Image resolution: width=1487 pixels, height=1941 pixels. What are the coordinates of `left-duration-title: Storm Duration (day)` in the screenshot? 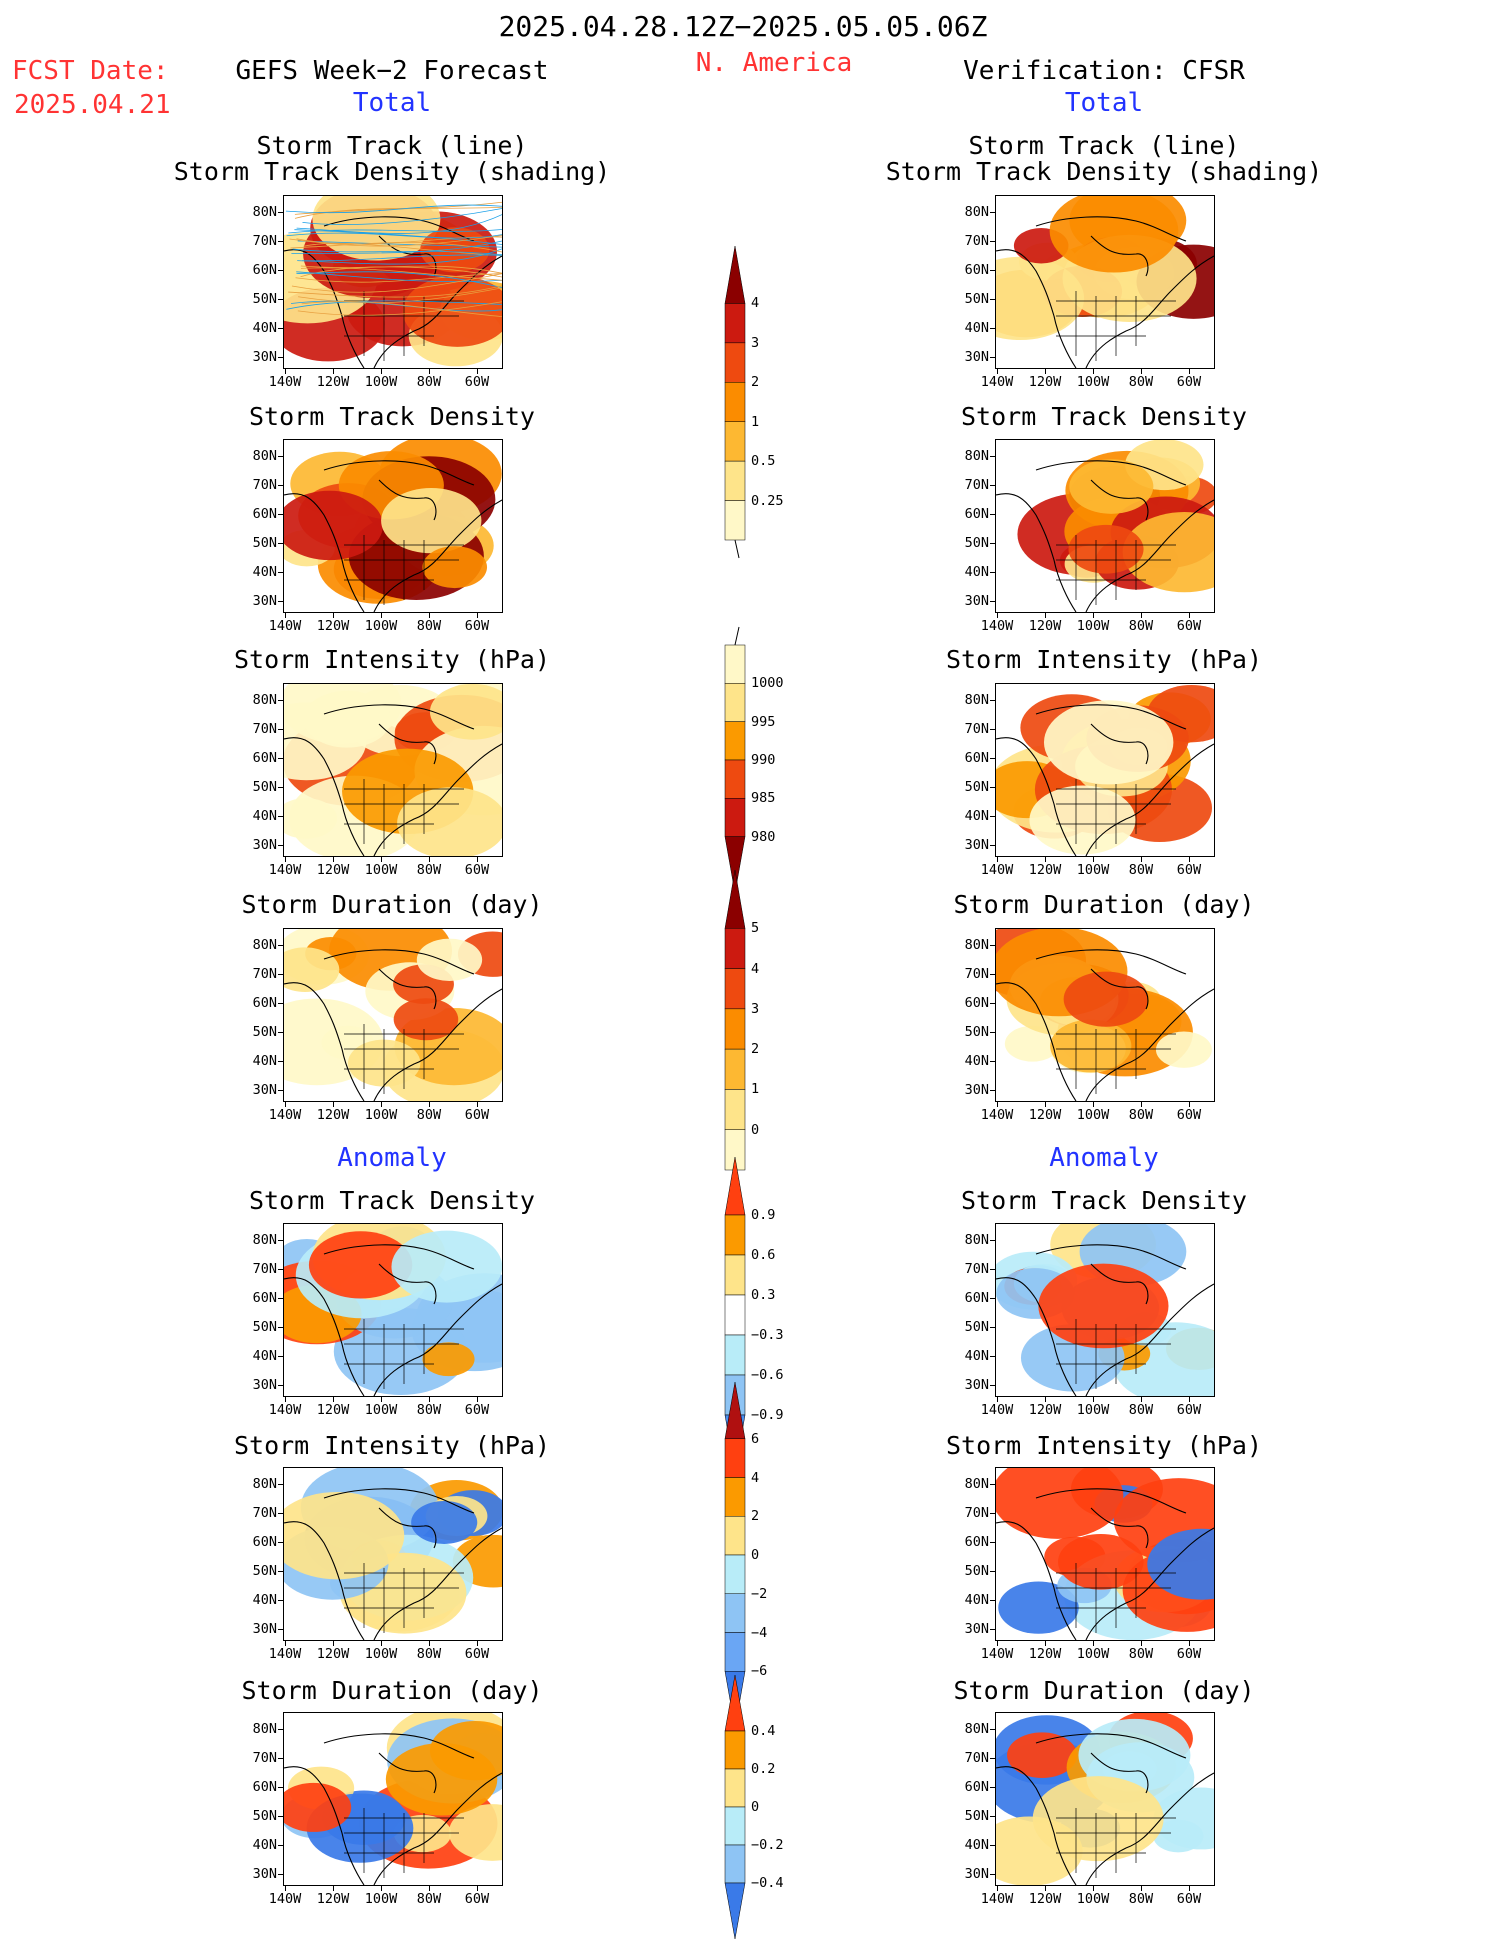 It's located at (392, 904).